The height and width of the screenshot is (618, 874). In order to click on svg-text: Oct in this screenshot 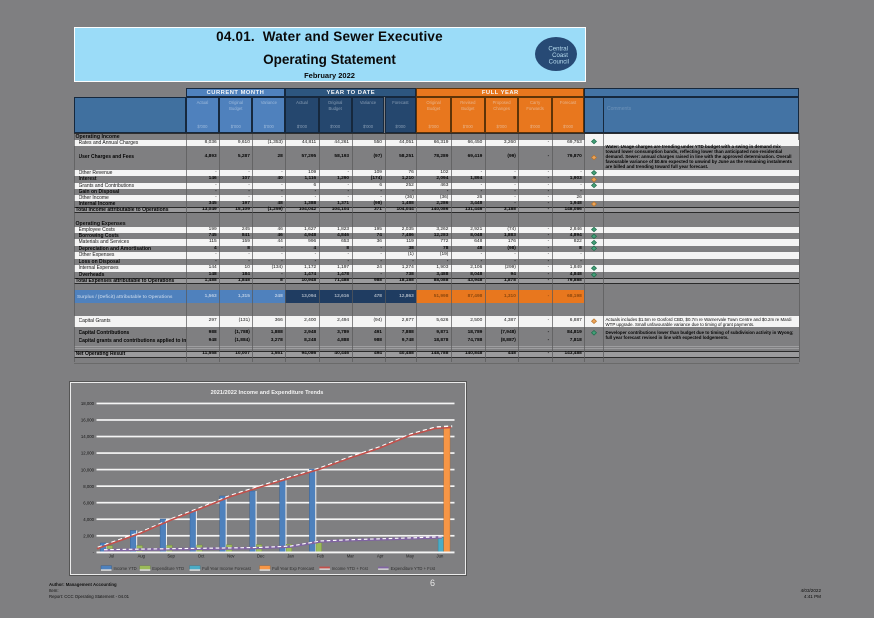, I will do `click(201, 555)`.